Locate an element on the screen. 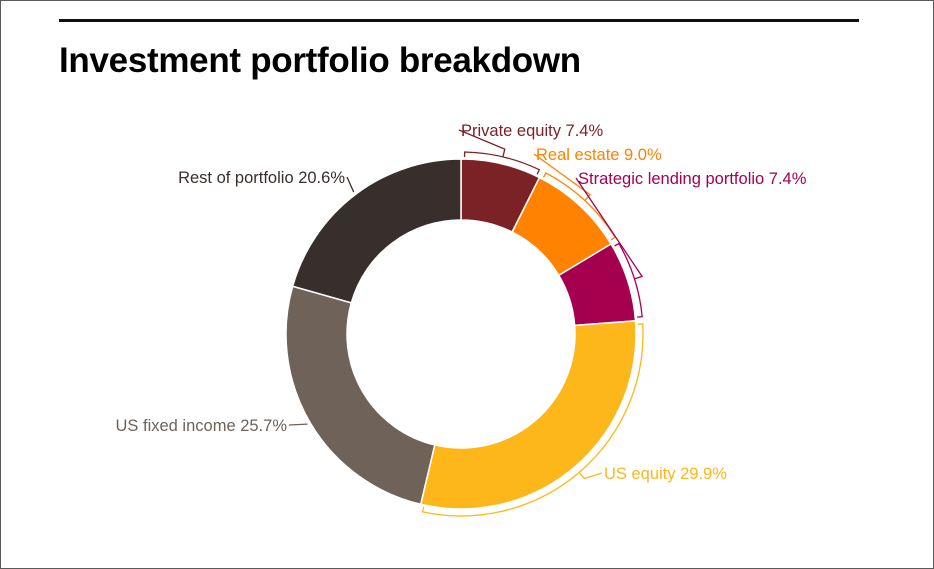 This screenshot has width=934, height=569. annotation-us-equity: US equity 29.9% is located at coordinates (574, 420).